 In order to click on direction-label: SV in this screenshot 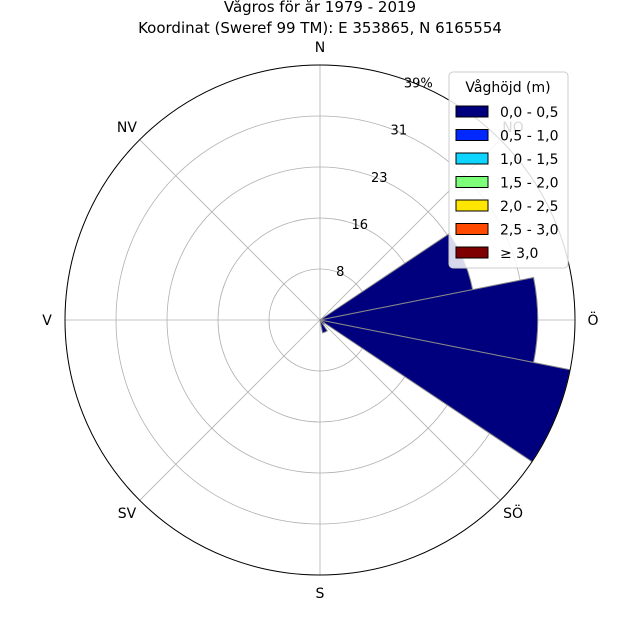, I will do `click(127, 514)`.